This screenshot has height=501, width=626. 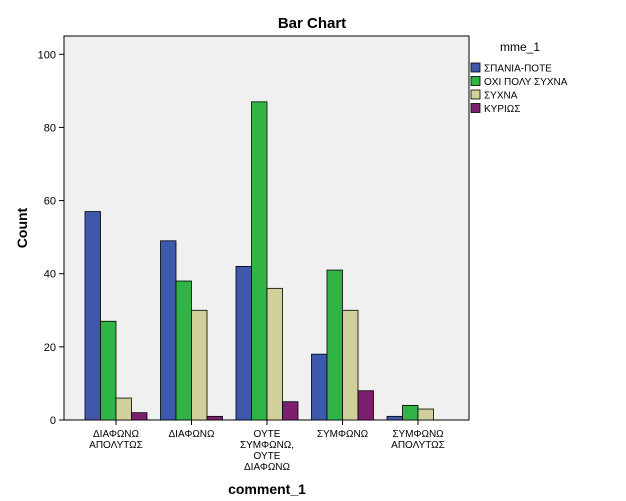 I want to click on legend-label: ΚΥΡΙΩΣ, so click(x=502, y=109).